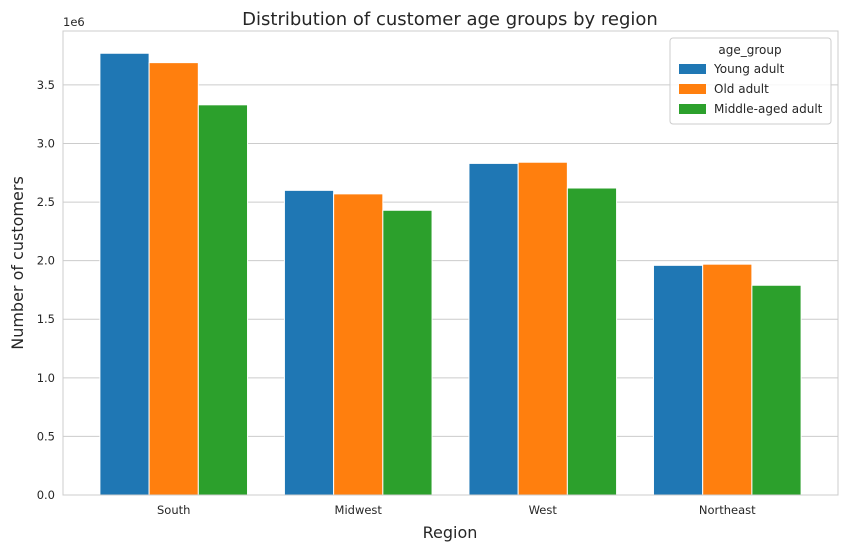 The image size is (847, 550). I want to click on y-tick-label: 0.5, so click(46, 436).